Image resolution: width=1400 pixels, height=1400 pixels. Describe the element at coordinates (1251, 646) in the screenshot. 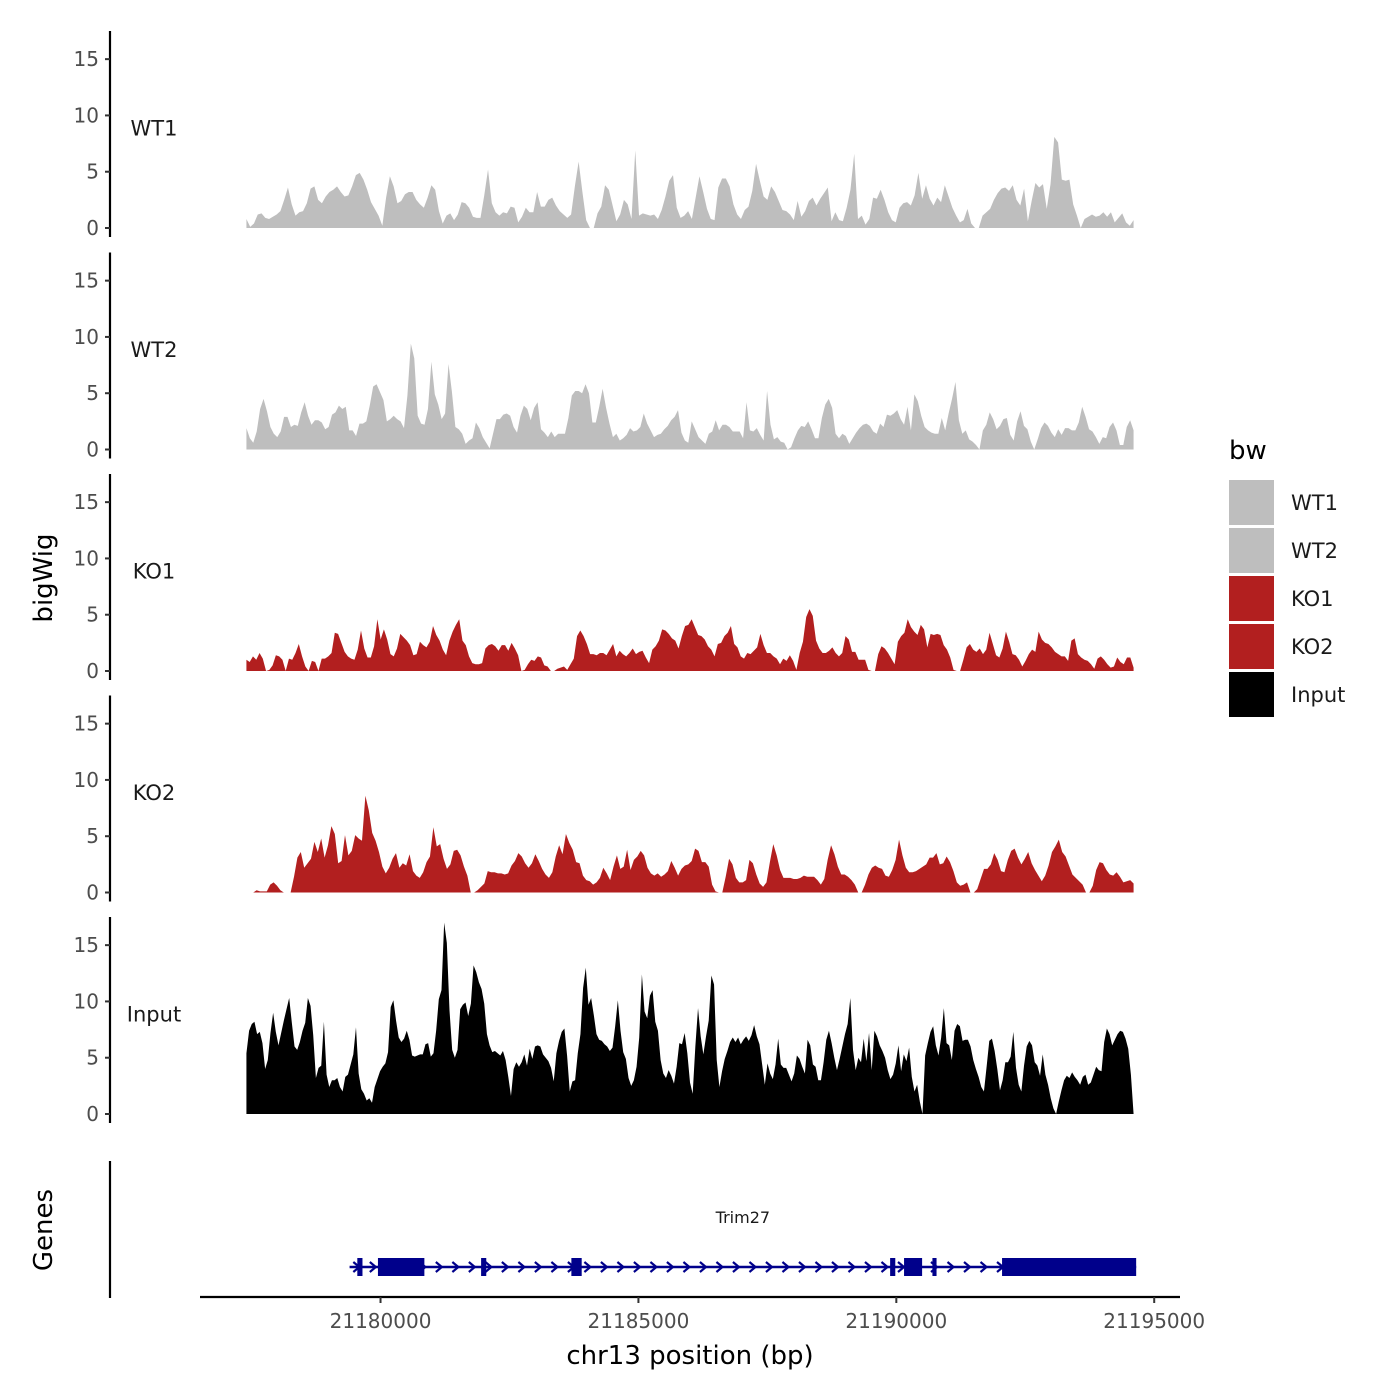

I see `legend-key-ko2` at that location.